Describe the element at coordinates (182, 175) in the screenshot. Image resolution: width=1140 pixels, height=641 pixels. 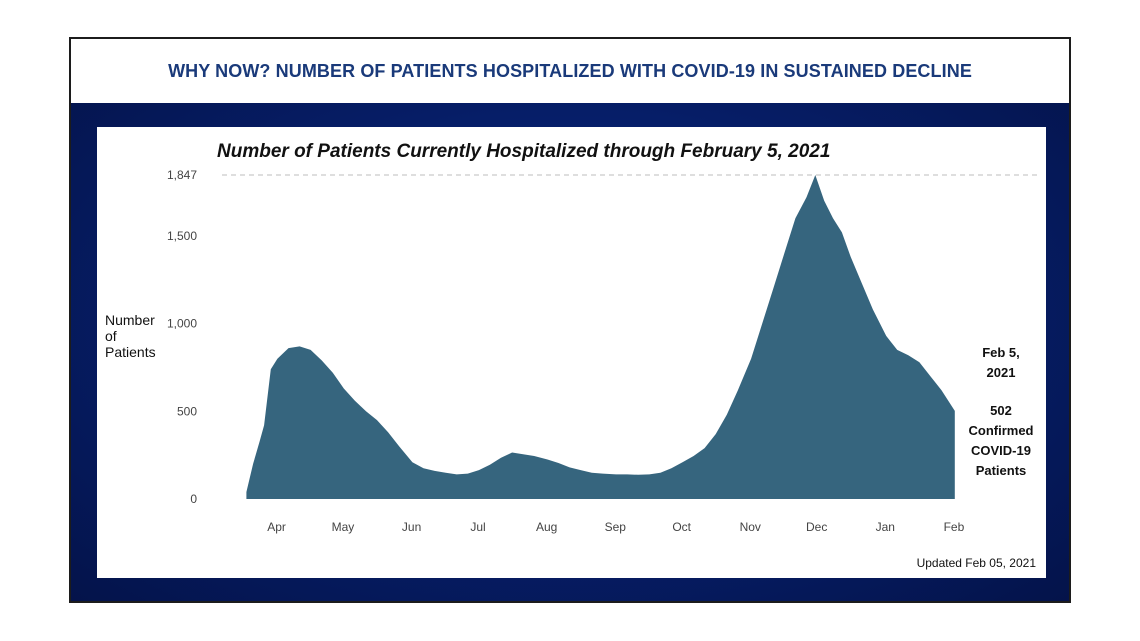
I see `y-tick-label: 1,847` at that location.